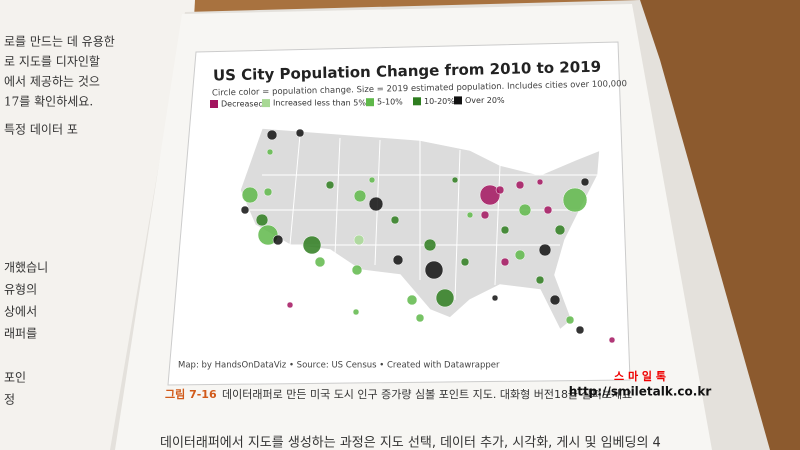 This screenshot has height=450, width=800. I want to click on left-page-line: 포인, so click(15, 378).